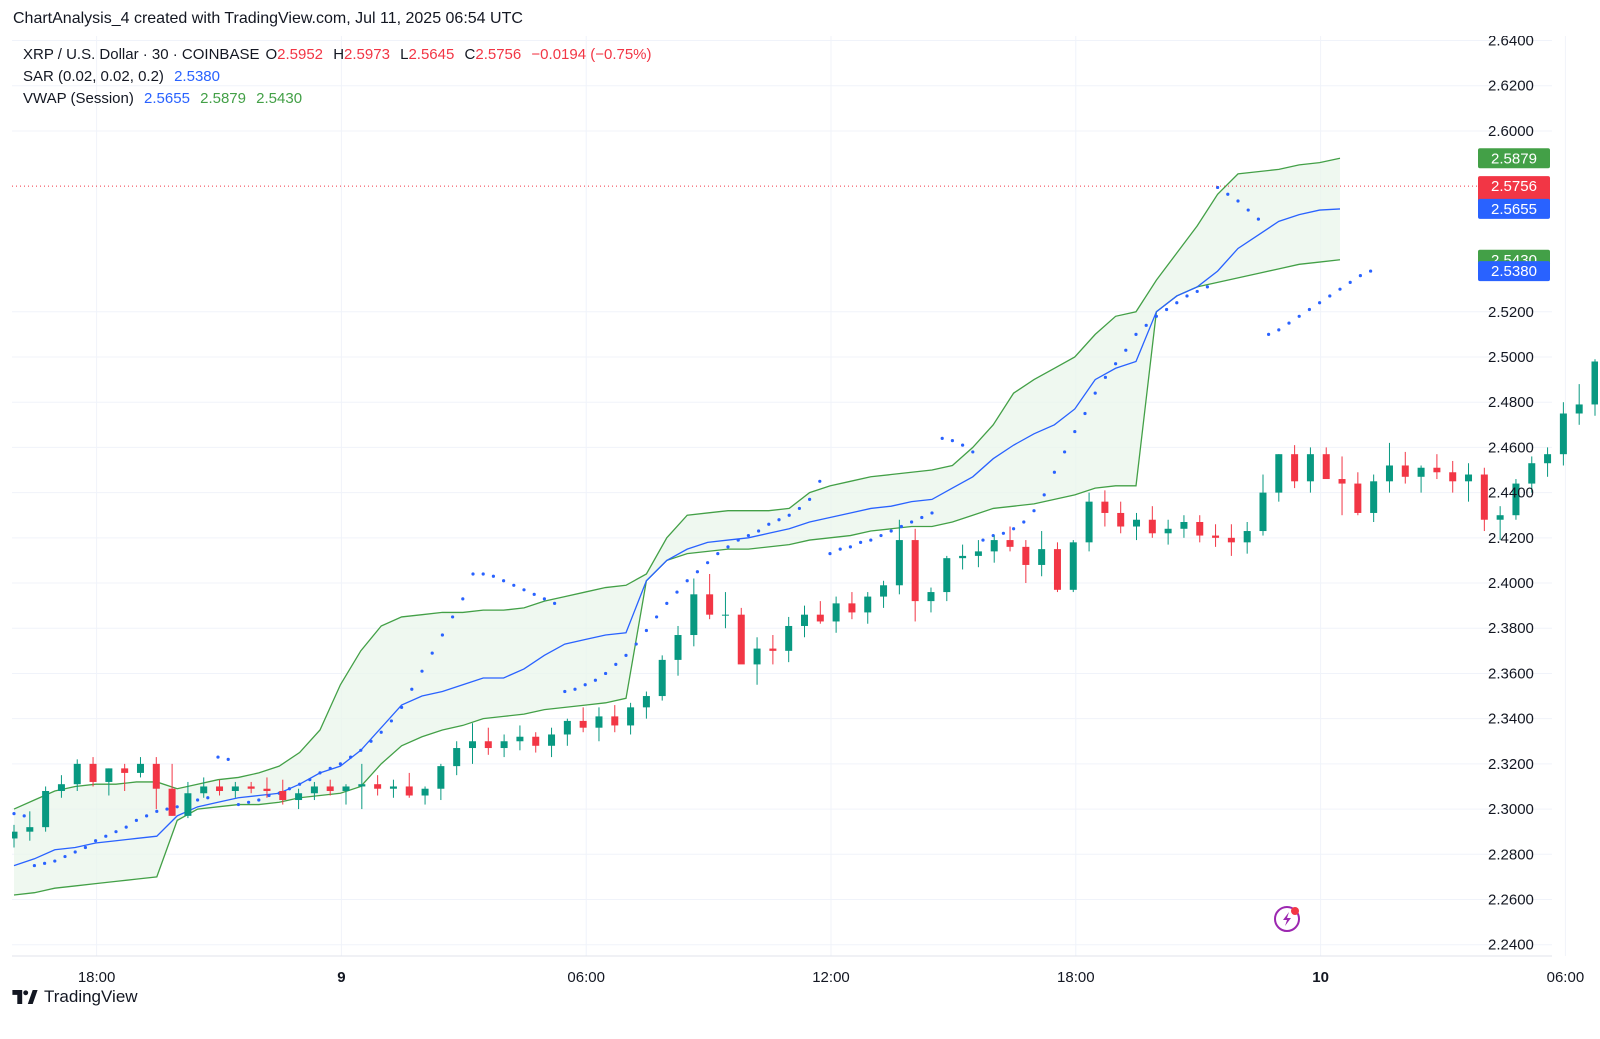  Describe the element at coordinates (340, 77) in the screenshot. I see `legend-sar-row: SAR (0.02, 0.02, 0.2) 2.5380` at that location.